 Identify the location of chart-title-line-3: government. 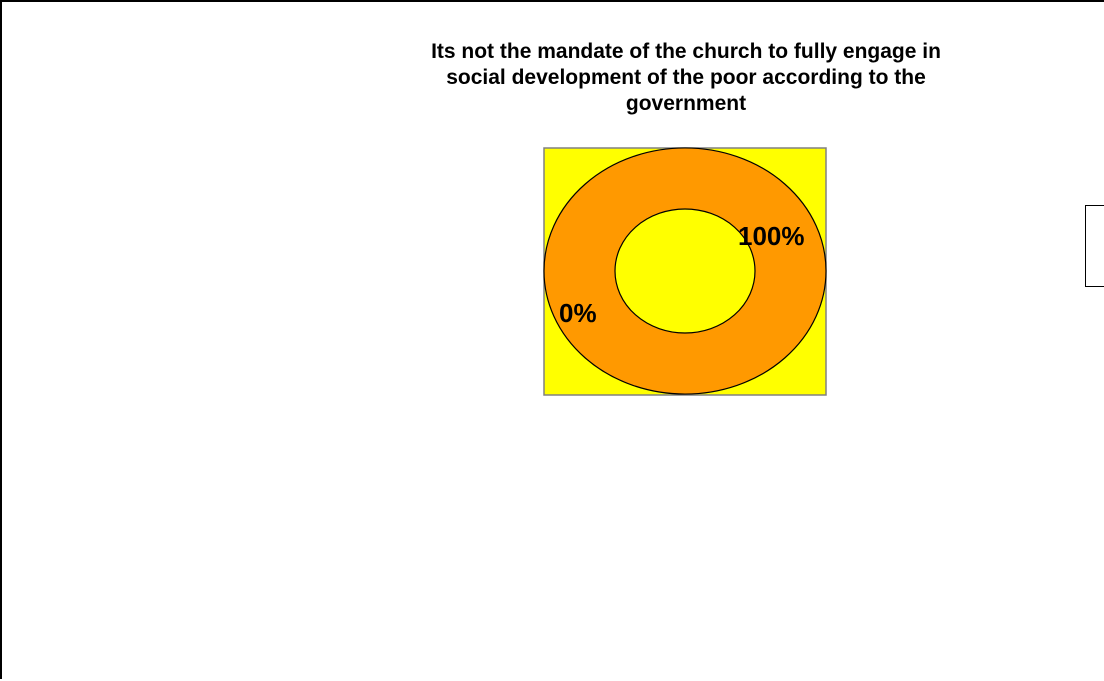
(686, 103).